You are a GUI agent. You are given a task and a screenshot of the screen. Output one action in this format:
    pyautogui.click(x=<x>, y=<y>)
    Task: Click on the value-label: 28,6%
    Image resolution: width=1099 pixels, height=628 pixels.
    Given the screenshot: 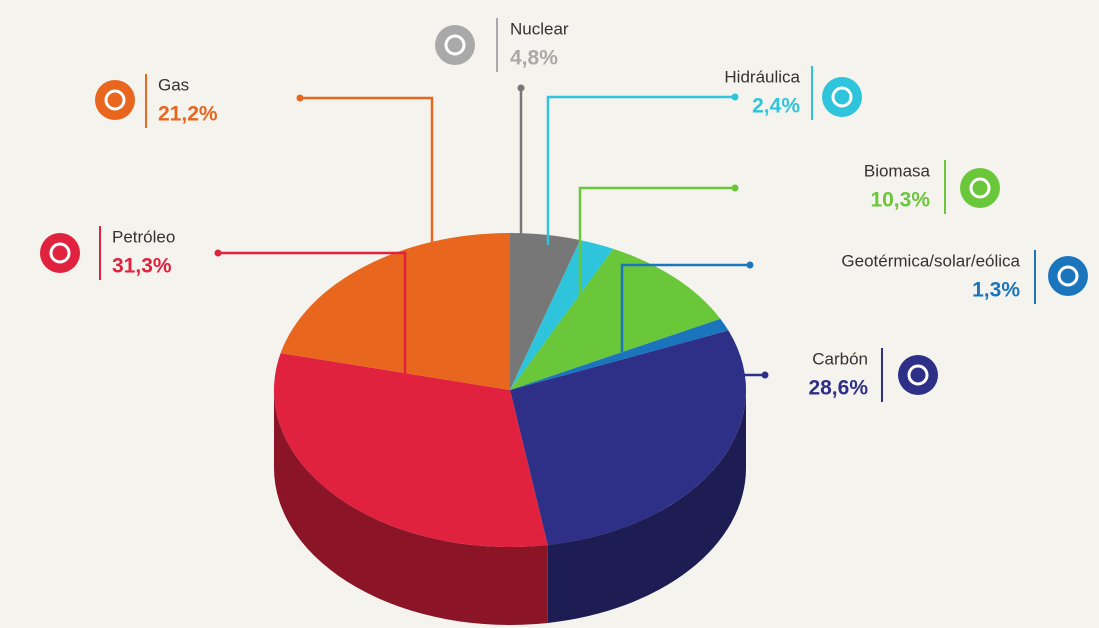 What is the action you would take?
    pyautogui.click(x=838, y=388)
    